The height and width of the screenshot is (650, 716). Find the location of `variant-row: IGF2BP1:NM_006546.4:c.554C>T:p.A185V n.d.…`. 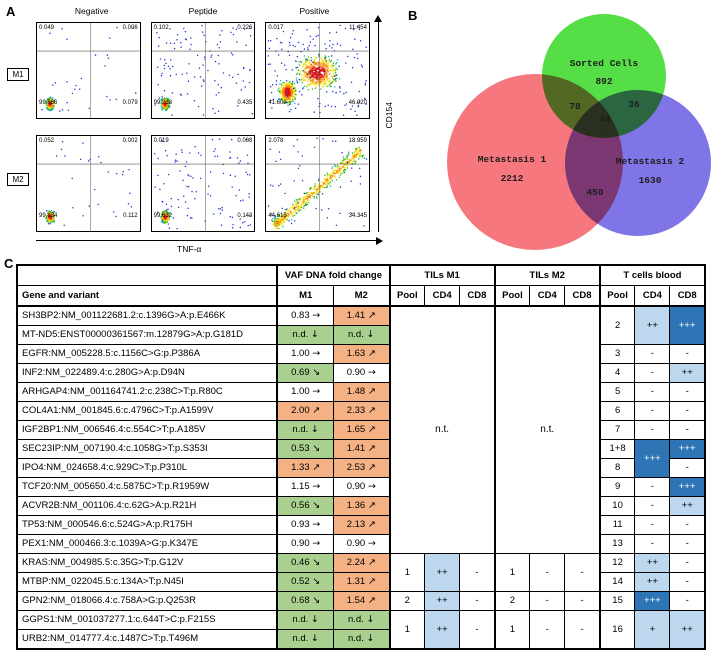

variant-row: IGF2BP1:NM_006546.4:c.554C>T:p.A185V n.d.… is located at coordinates (361, 430).